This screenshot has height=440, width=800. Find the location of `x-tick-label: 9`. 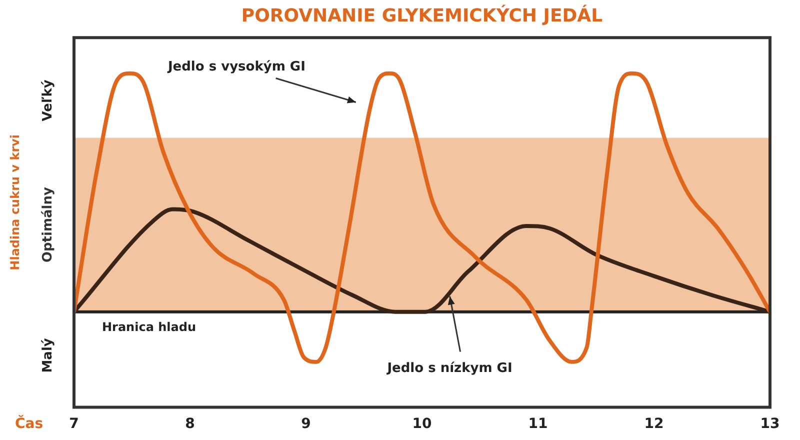

x-tick-label: 9 is located at coordinates (306, 424).